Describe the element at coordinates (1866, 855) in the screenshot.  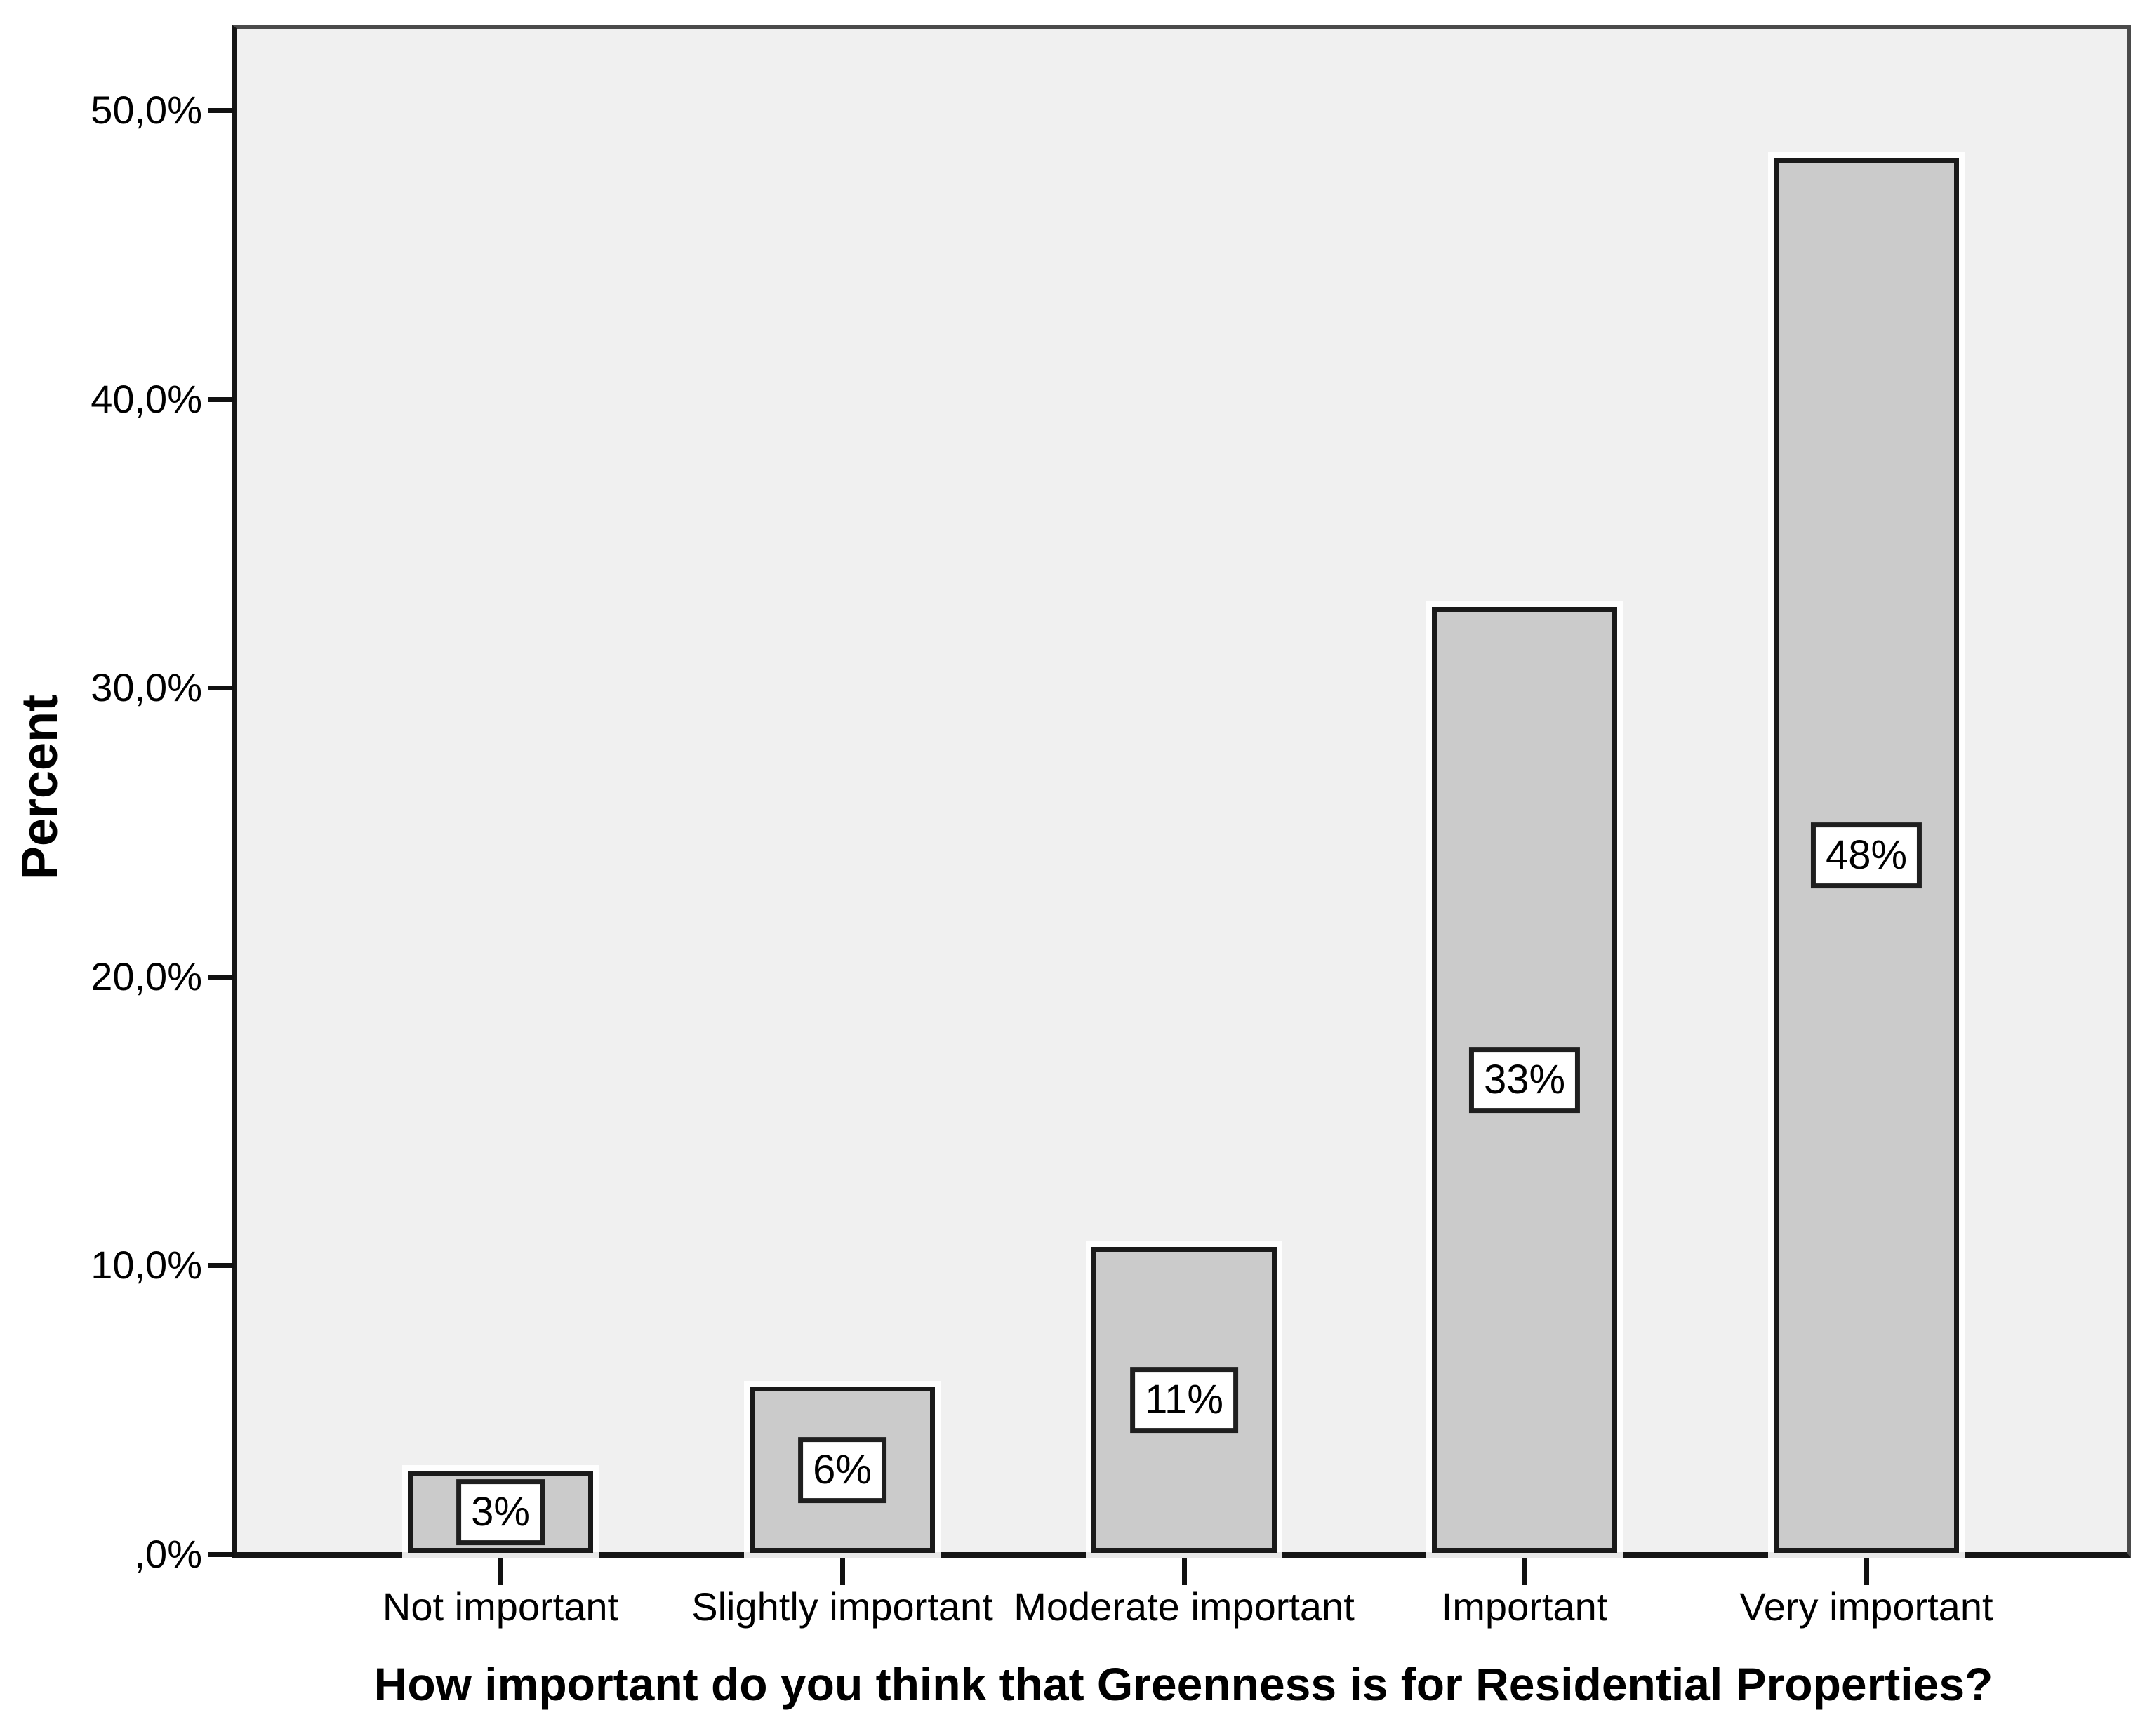
I see `bar-value-label: 48%` at that location.